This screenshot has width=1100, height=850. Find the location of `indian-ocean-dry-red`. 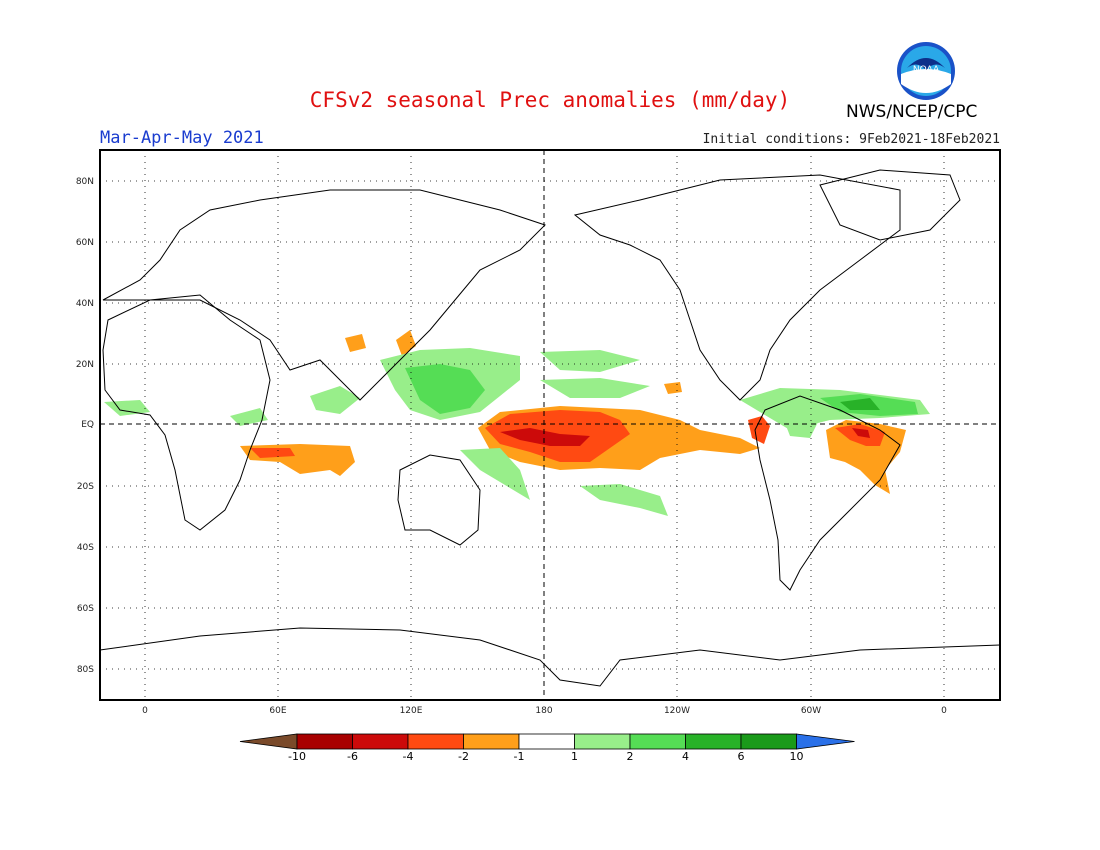

indian-ocean-dry-red is located at coordinates (272, 453).